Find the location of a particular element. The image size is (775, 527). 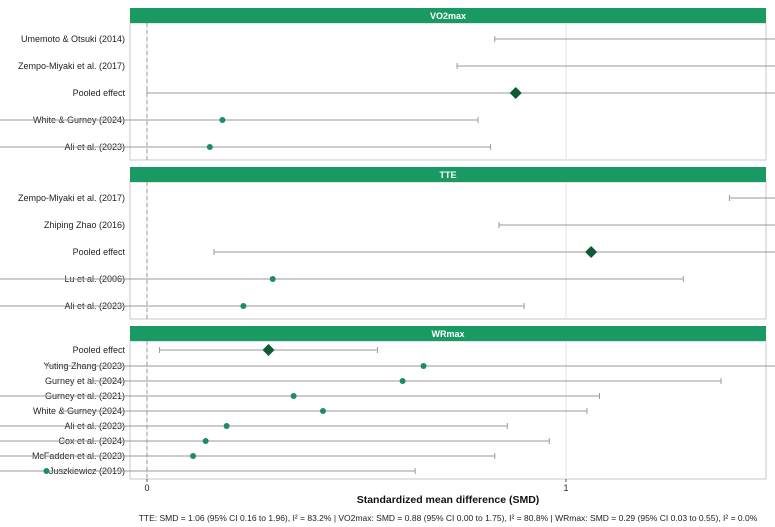

x-tick-label: 1 is located at coordinates (565, 488).